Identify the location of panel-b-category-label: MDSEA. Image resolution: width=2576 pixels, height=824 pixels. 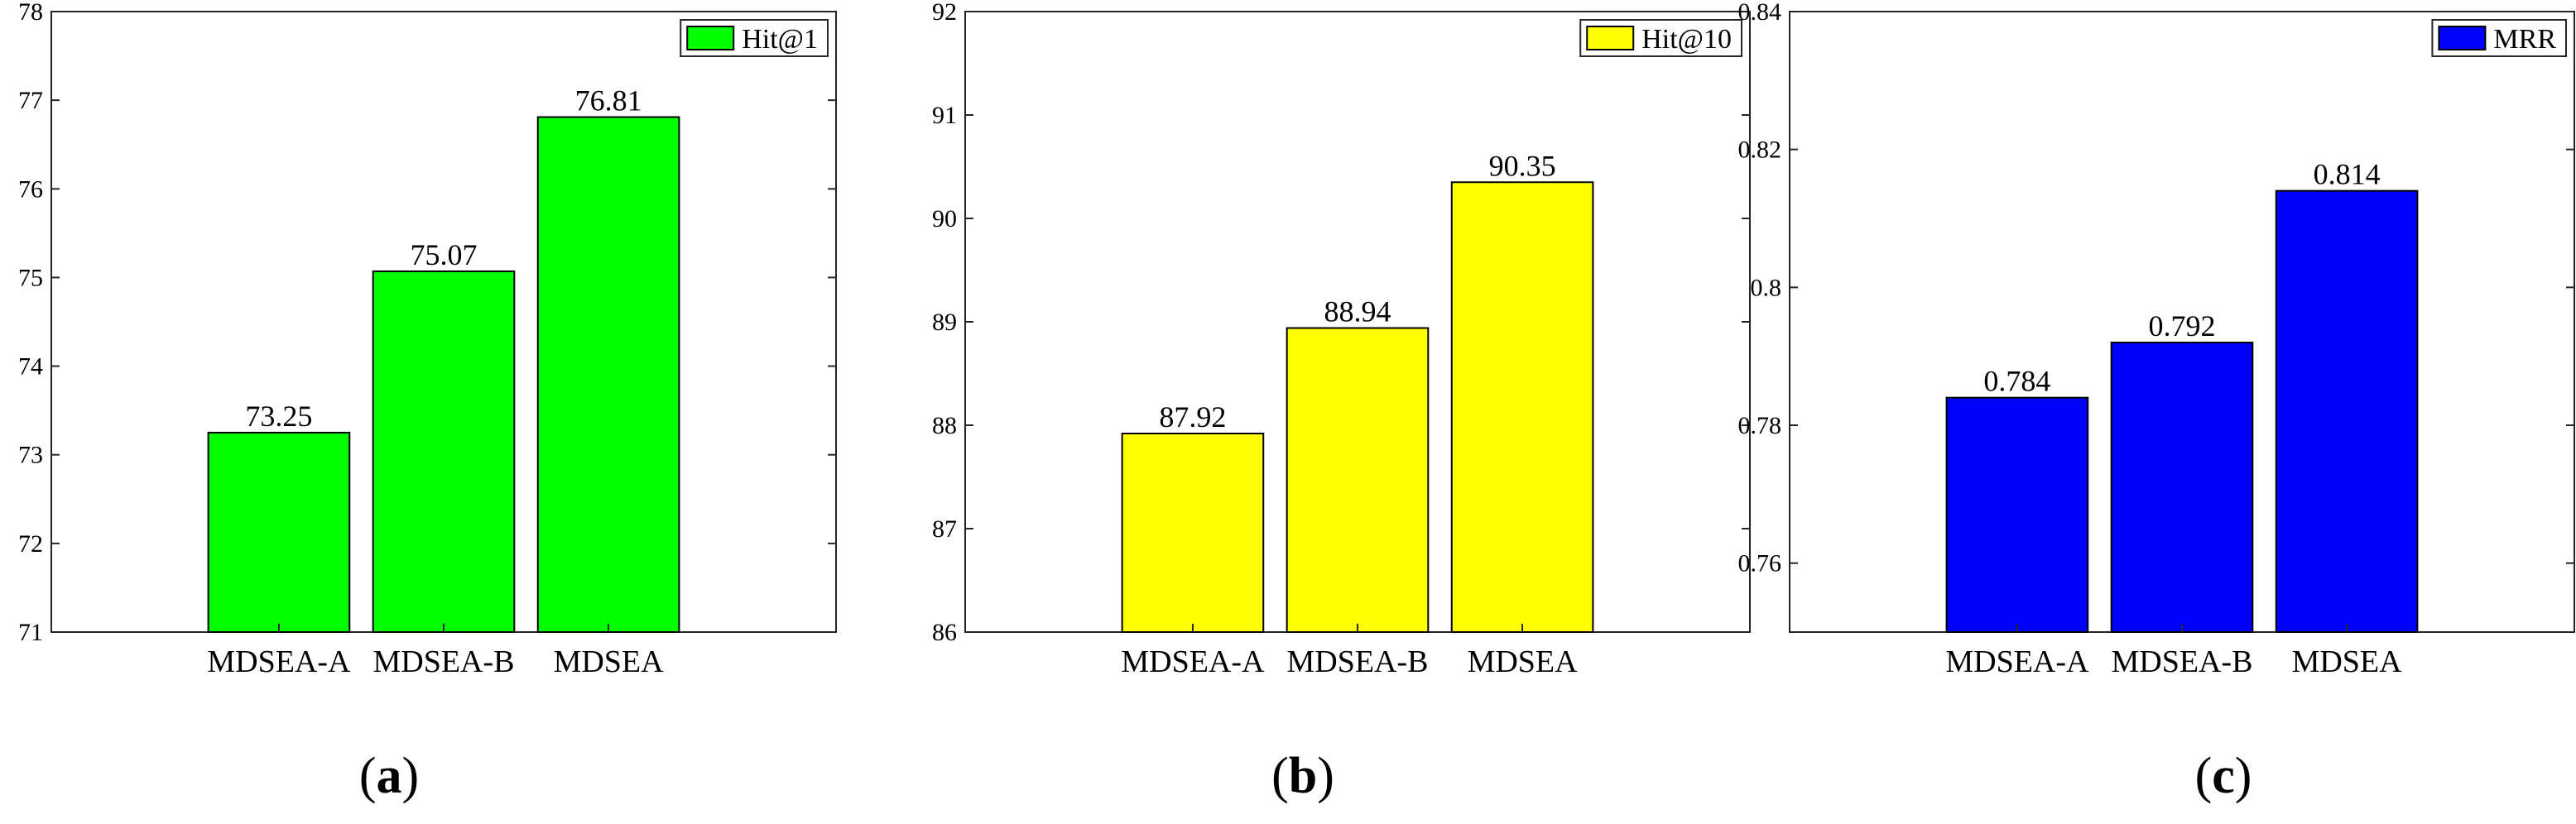
(1523, 661).